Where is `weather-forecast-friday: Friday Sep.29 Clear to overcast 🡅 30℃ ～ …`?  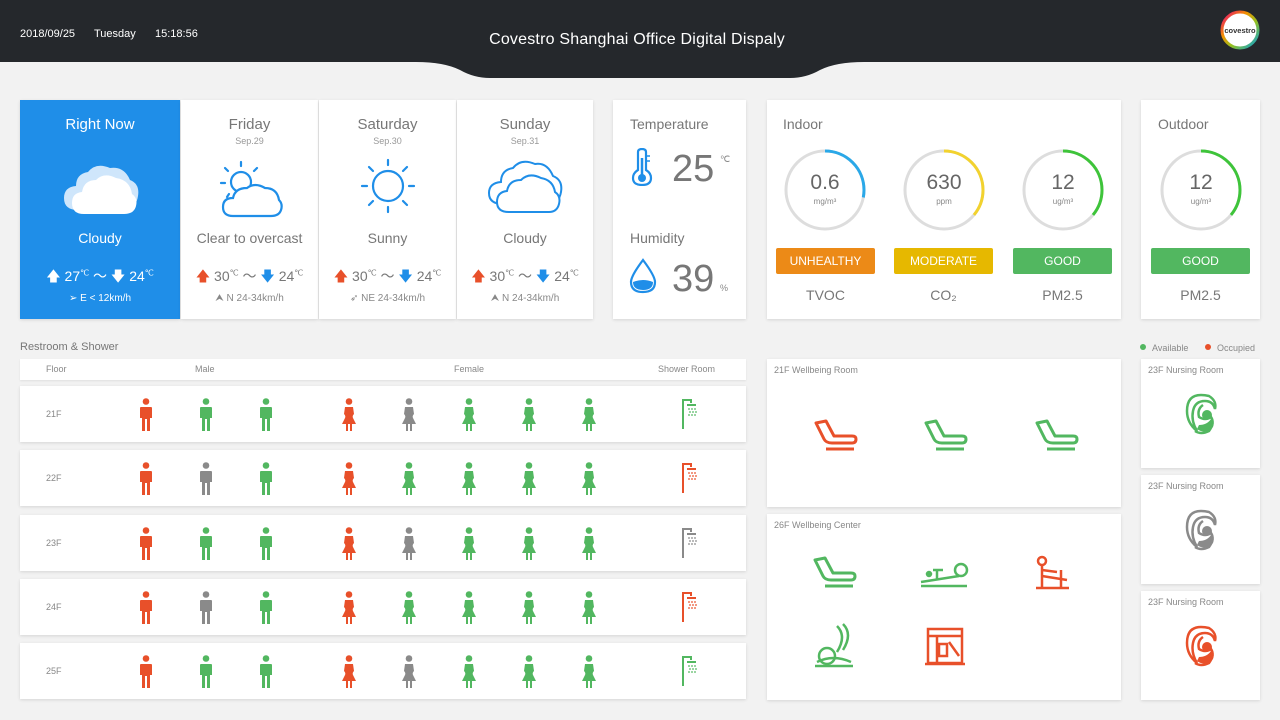
weather-forecast-friday: Friday Sep.29 Clear to overcast 🡅 30℃ ～ … is located at coordinates (249, 209).